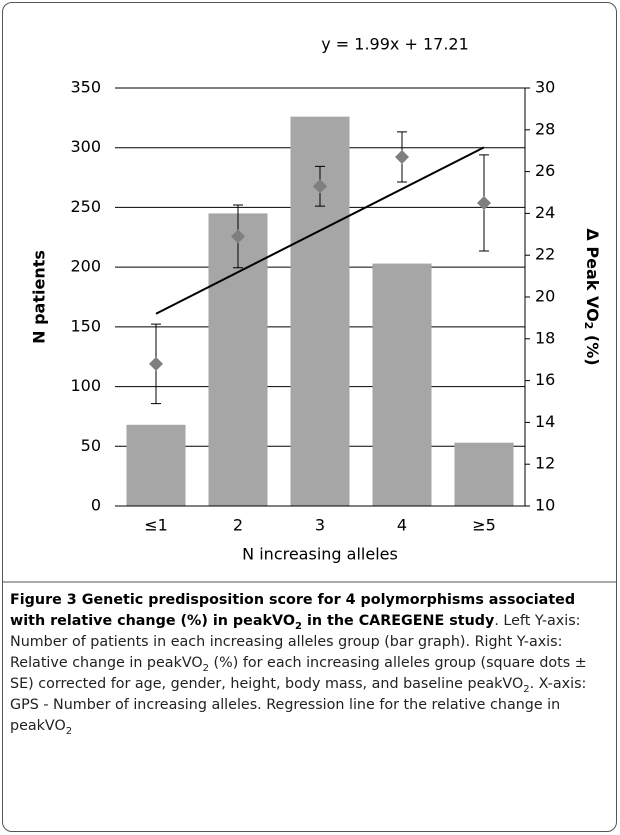  What do you see at coordinates (320, 230) in the screenshot?
I see `trendline` at bounding box center [320, 230].